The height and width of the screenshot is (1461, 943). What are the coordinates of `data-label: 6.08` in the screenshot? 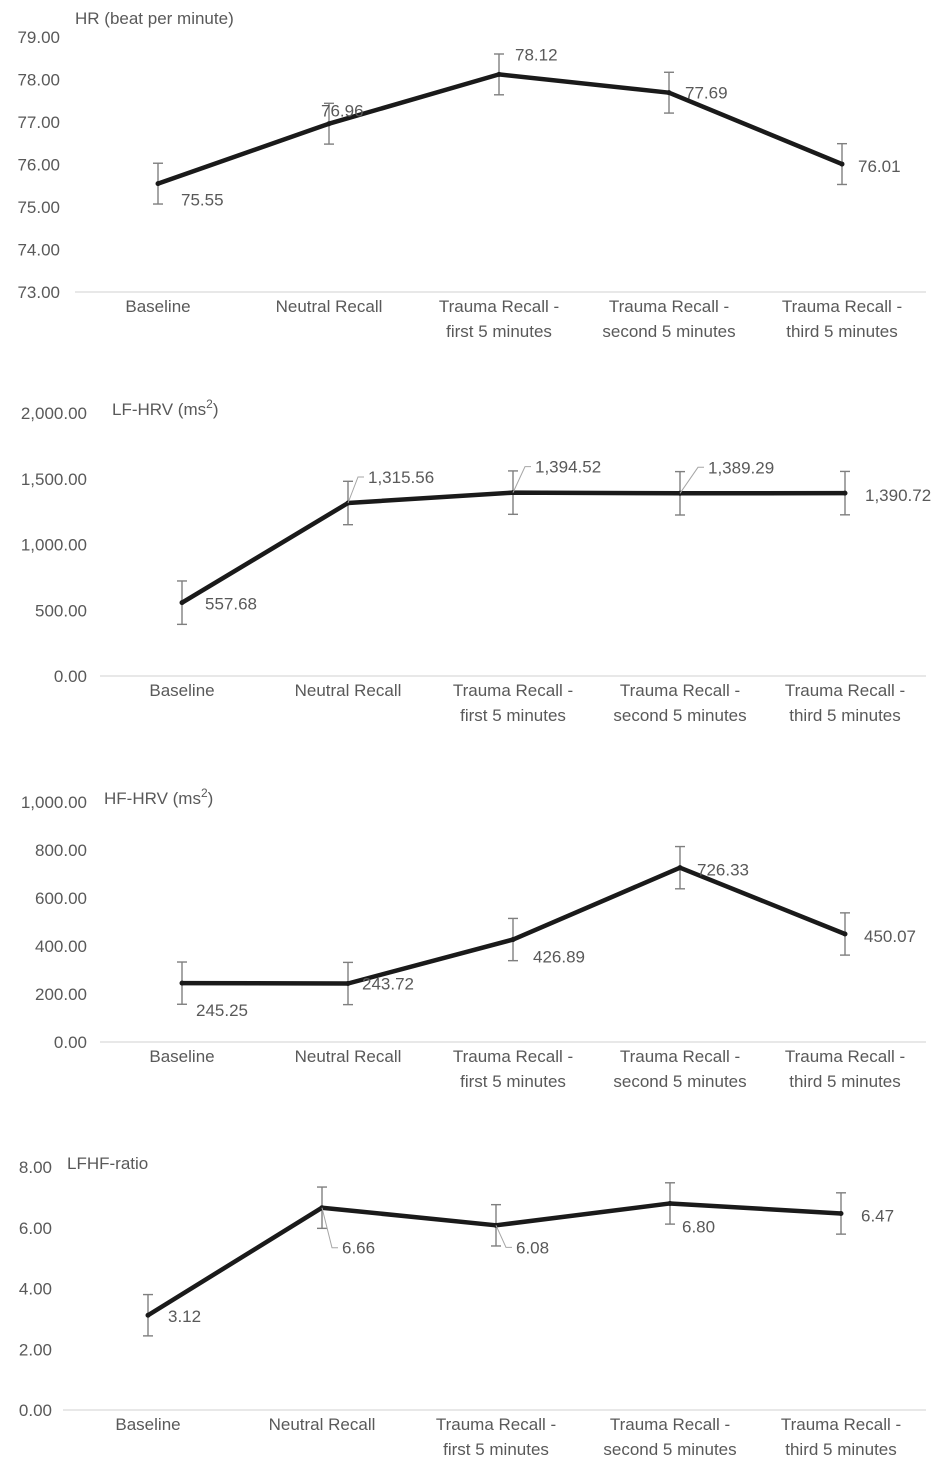 It's located at (532, 1247).